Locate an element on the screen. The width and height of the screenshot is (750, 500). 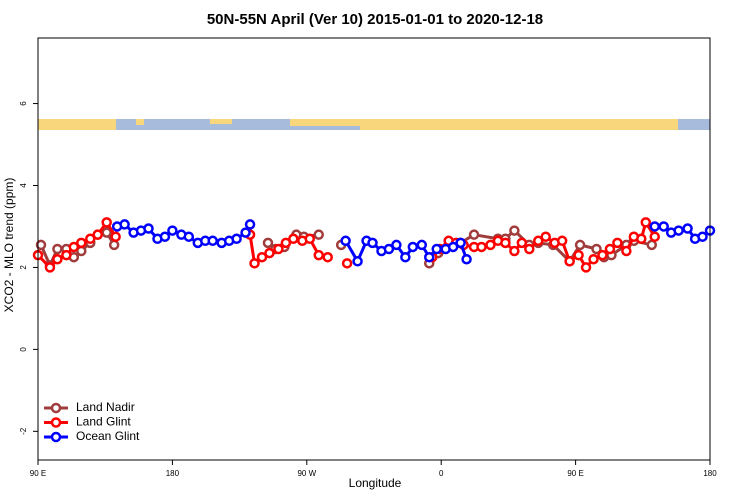
y-tick-label: 0 is located at coordinates (23, 349).